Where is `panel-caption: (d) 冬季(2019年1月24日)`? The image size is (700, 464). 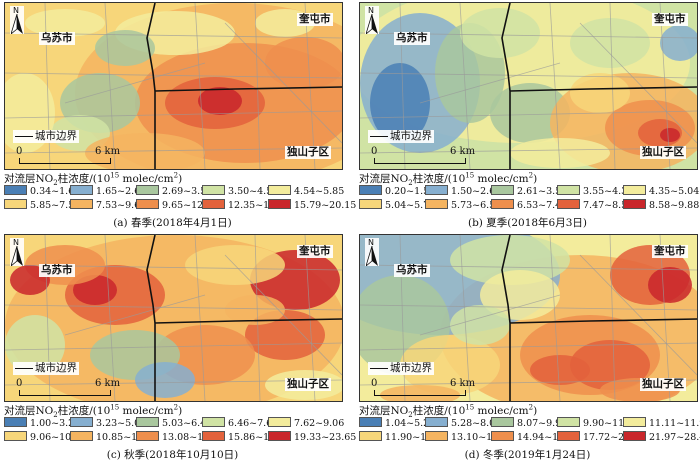
panel-caption: (d) 冬季(2019年1月24日) is located at coordinates (527, 455).